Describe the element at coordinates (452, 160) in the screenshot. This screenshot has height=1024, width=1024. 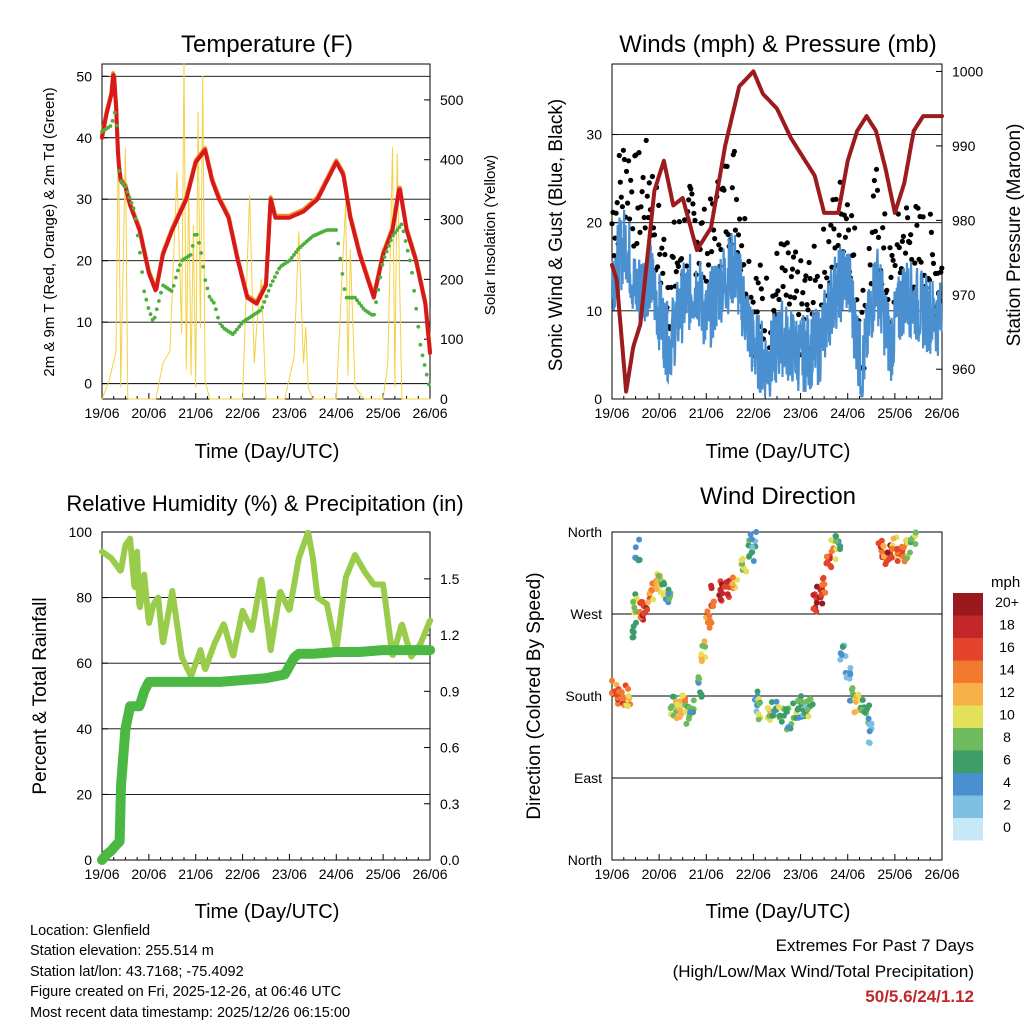
I see `temperature-y2tick-label: 400` at that location.